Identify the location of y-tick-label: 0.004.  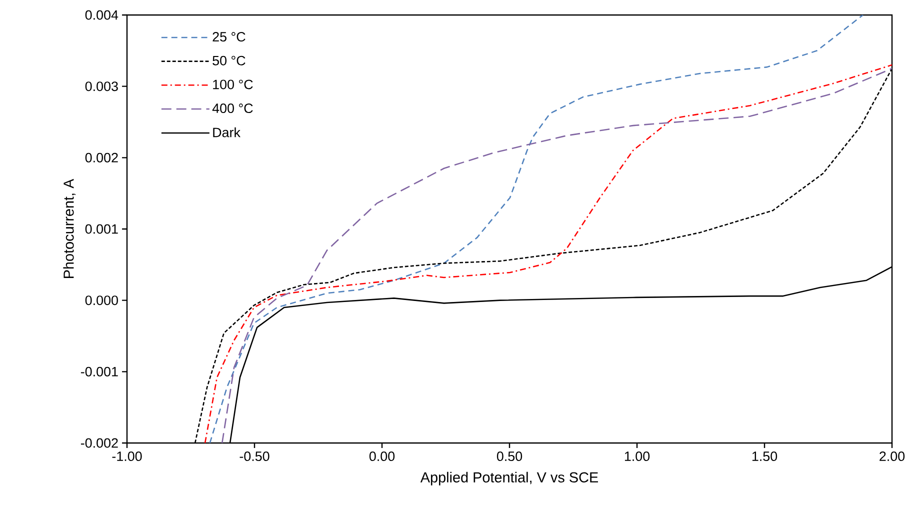
(101, 15).